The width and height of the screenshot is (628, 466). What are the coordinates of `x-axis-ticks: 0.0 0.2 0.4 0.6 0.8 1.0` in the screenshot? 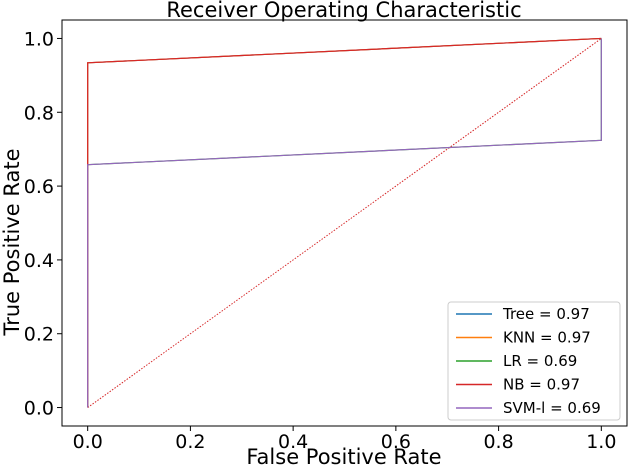 It's located at (344, 439).